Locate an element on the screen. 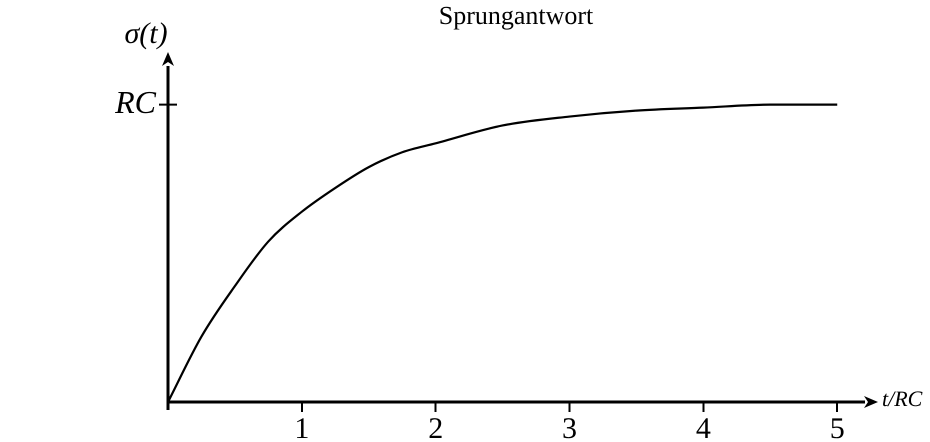  x-axis-title: t/RC is located at coordinates (902, 398).